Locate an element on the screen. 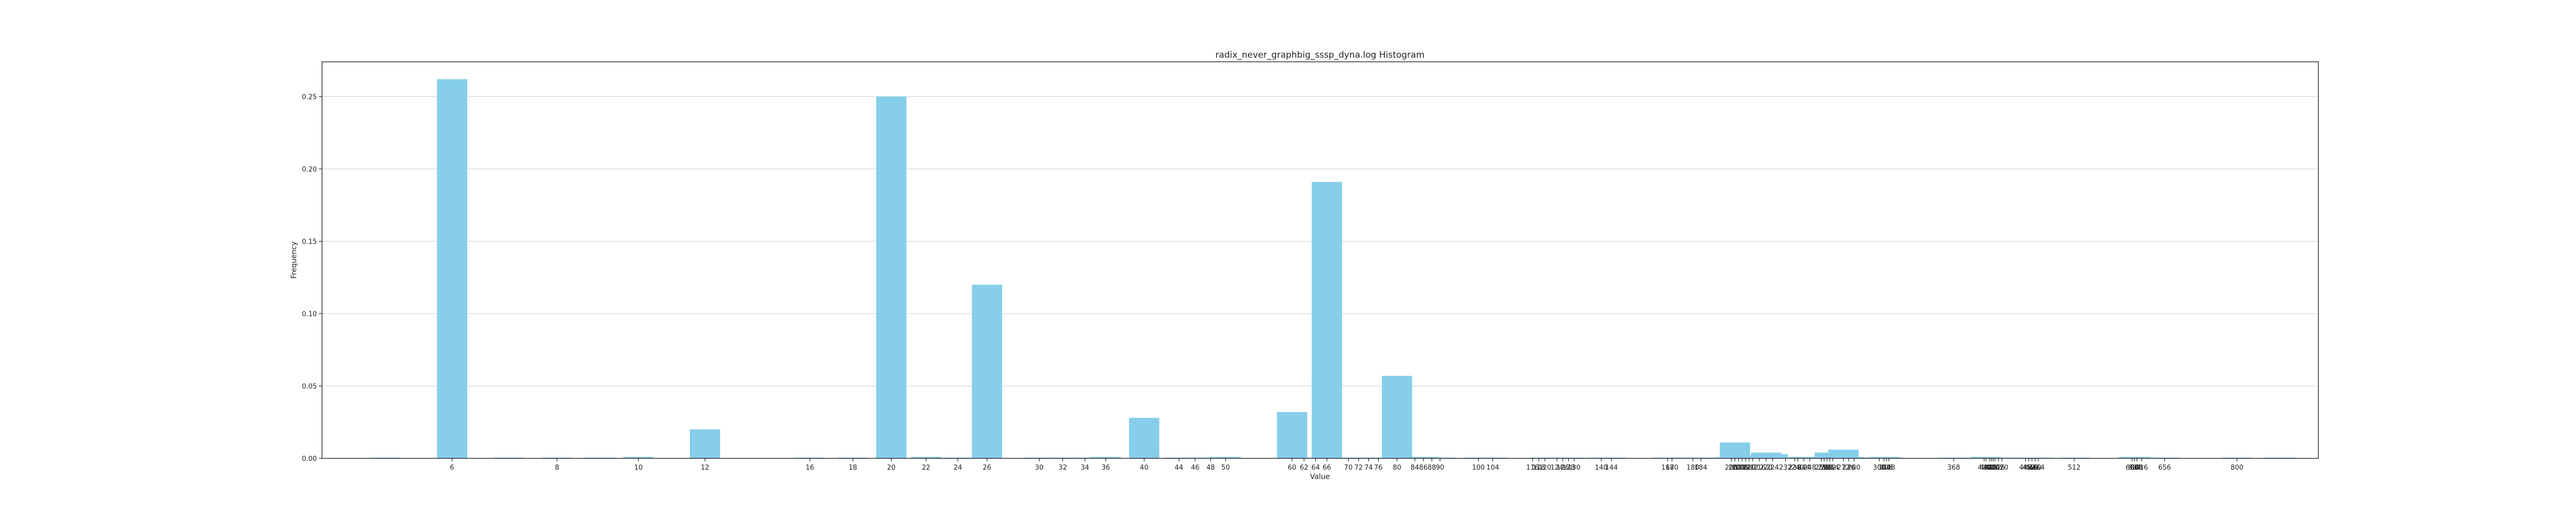  x-tick-label: 170 is located at coordinates (1672, 468).